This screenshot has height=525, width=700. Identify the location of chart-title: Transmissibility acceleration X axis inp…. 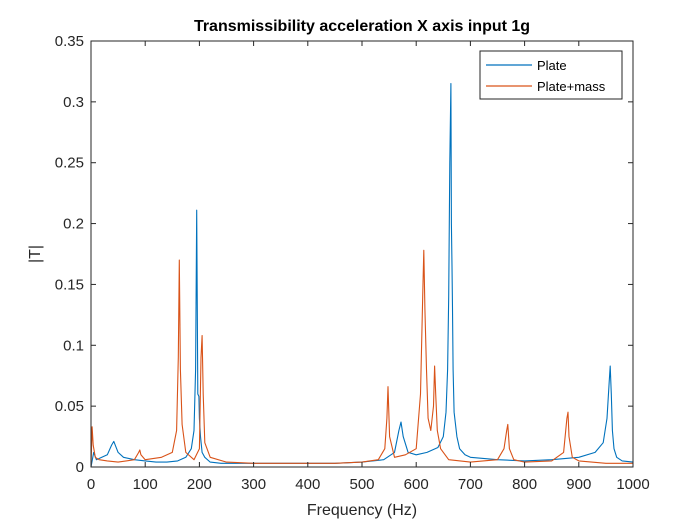
(362, 26).